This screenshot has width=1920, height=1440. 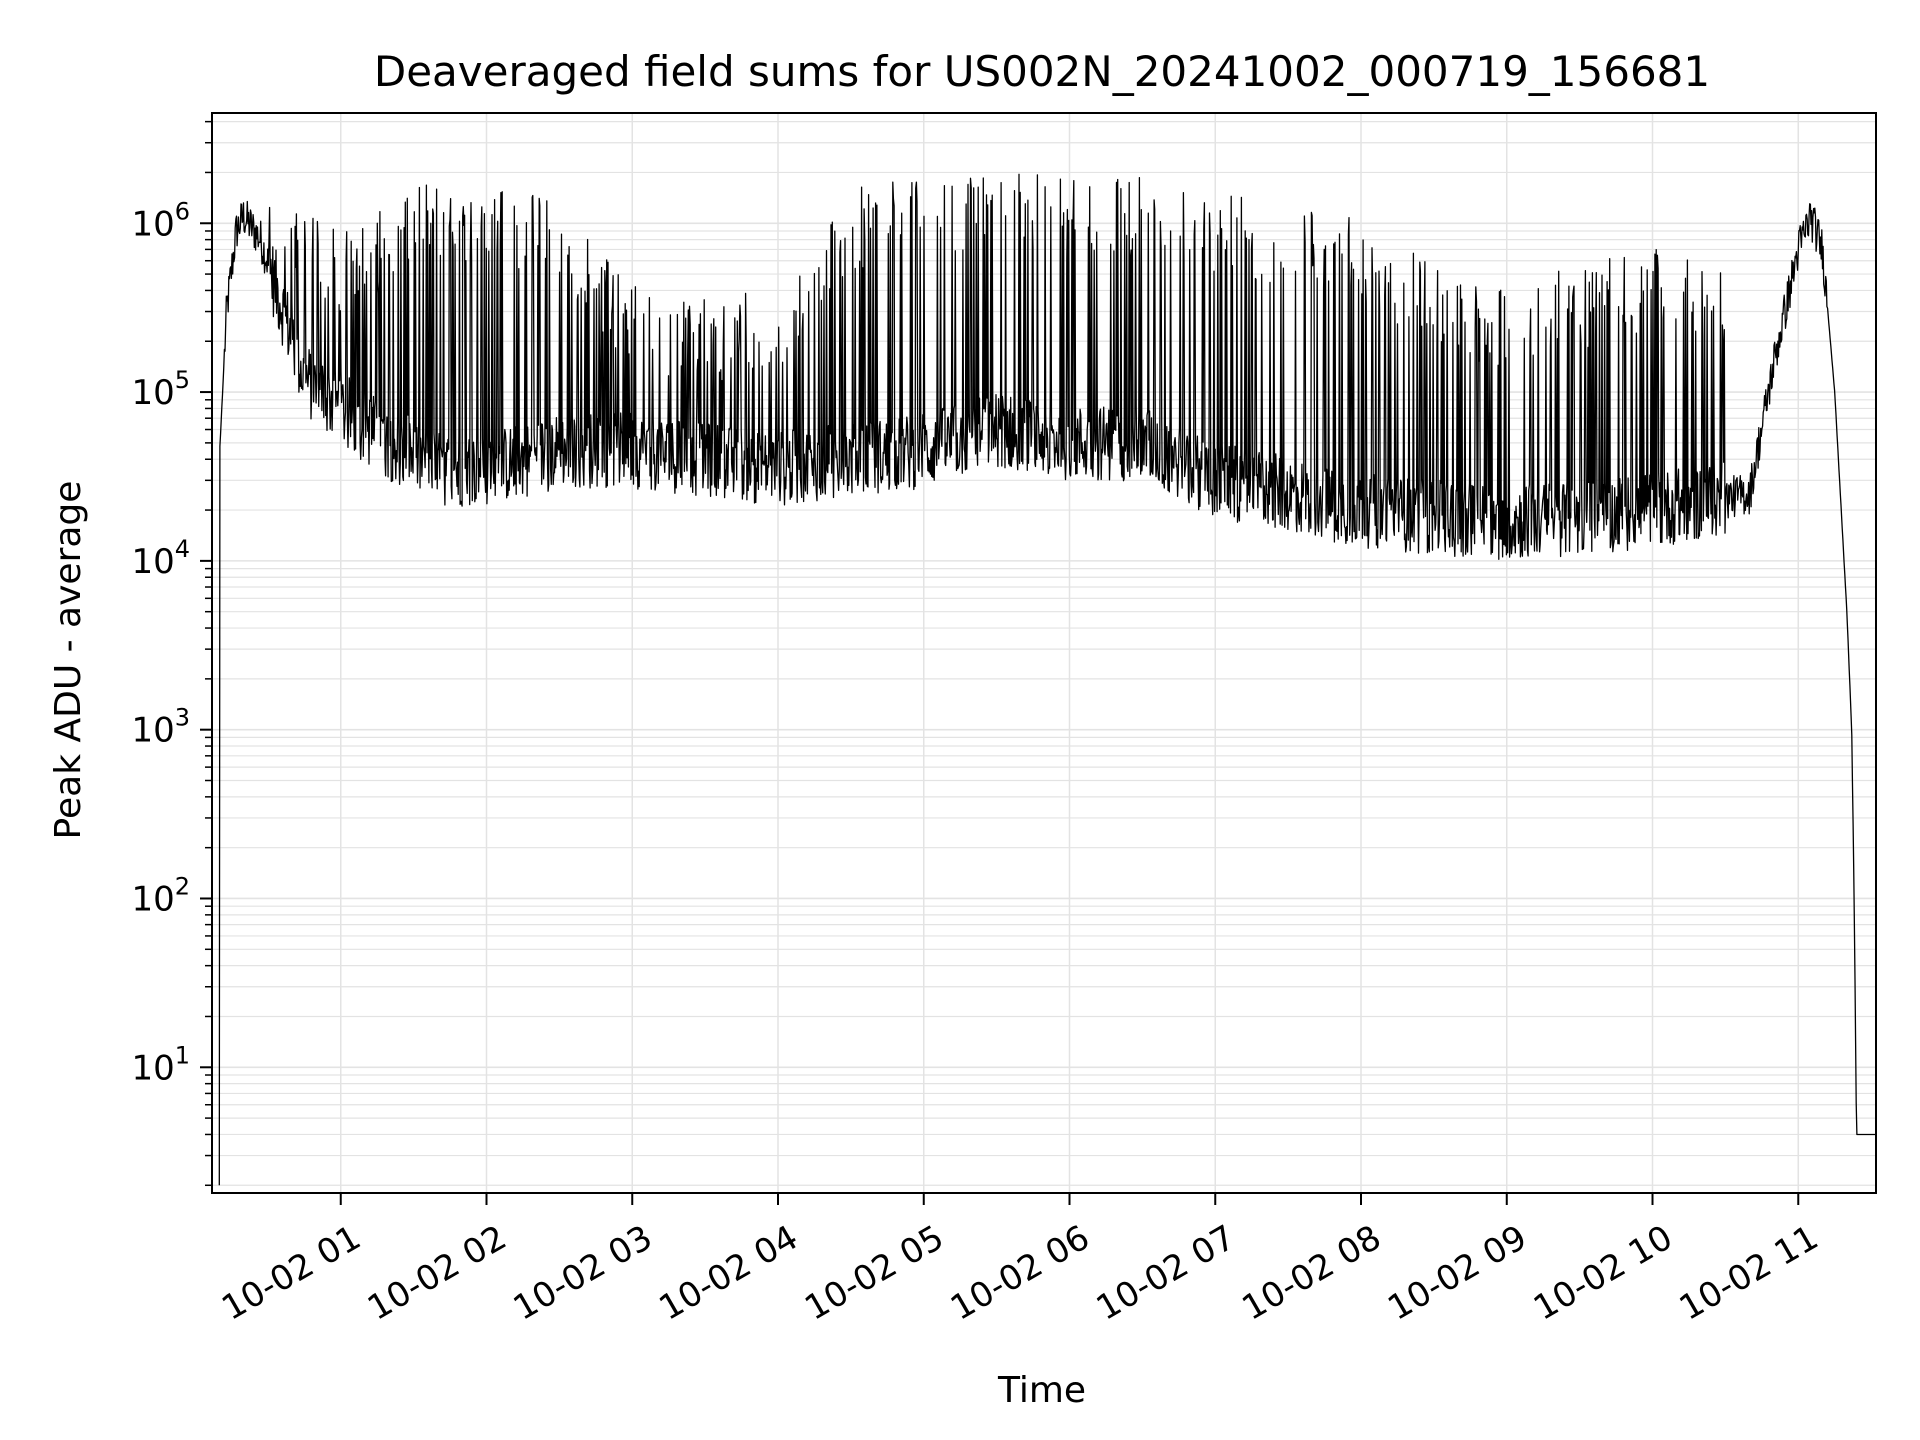 What do you see at coordinates (68, 660) in the screenshot?
I see `y-axis-label: Peak ADU - average` at bounding box center [68, 660].